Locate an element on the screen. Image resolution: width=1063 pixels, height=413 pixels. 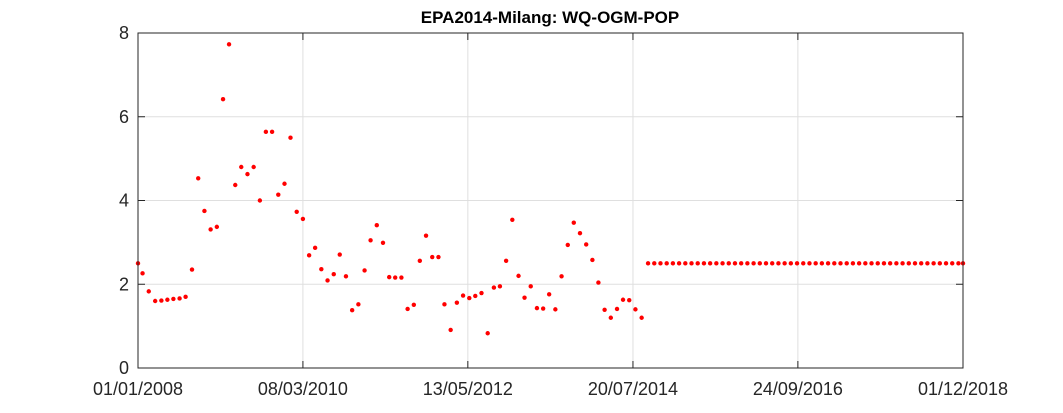
x-tick-label: 20/07/2014 is located at coordinates (633, 389).